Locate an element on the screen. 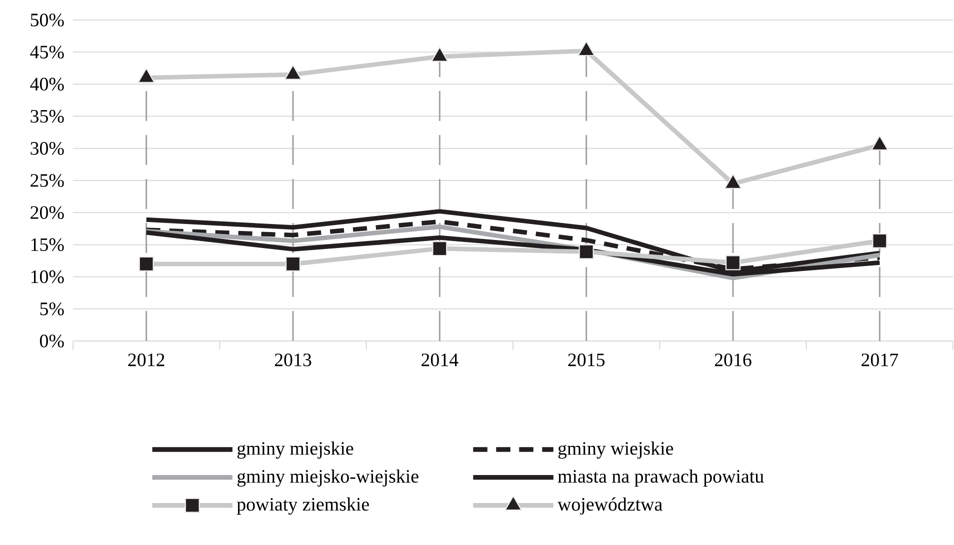  y-tick-label: 30% is located at coordinates (47, 148).